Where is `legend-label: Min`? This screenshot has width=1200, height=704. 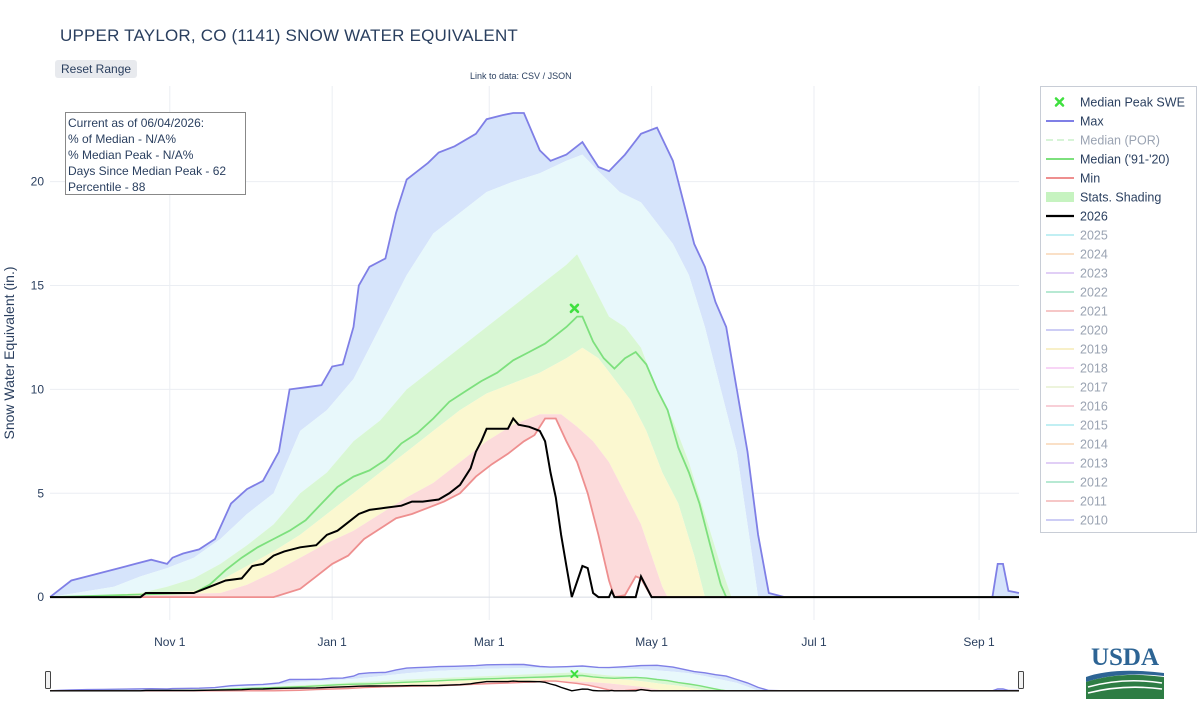
legend-label: Min is located at coordinates (1090, 179).